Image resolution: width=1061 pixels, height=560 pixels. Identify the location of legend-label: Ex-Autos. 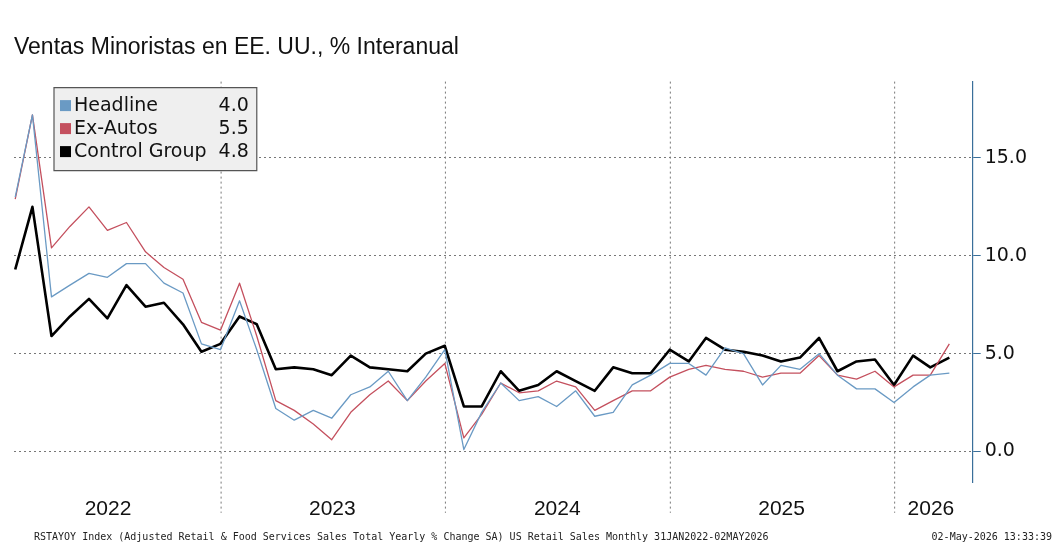
(116, 127).